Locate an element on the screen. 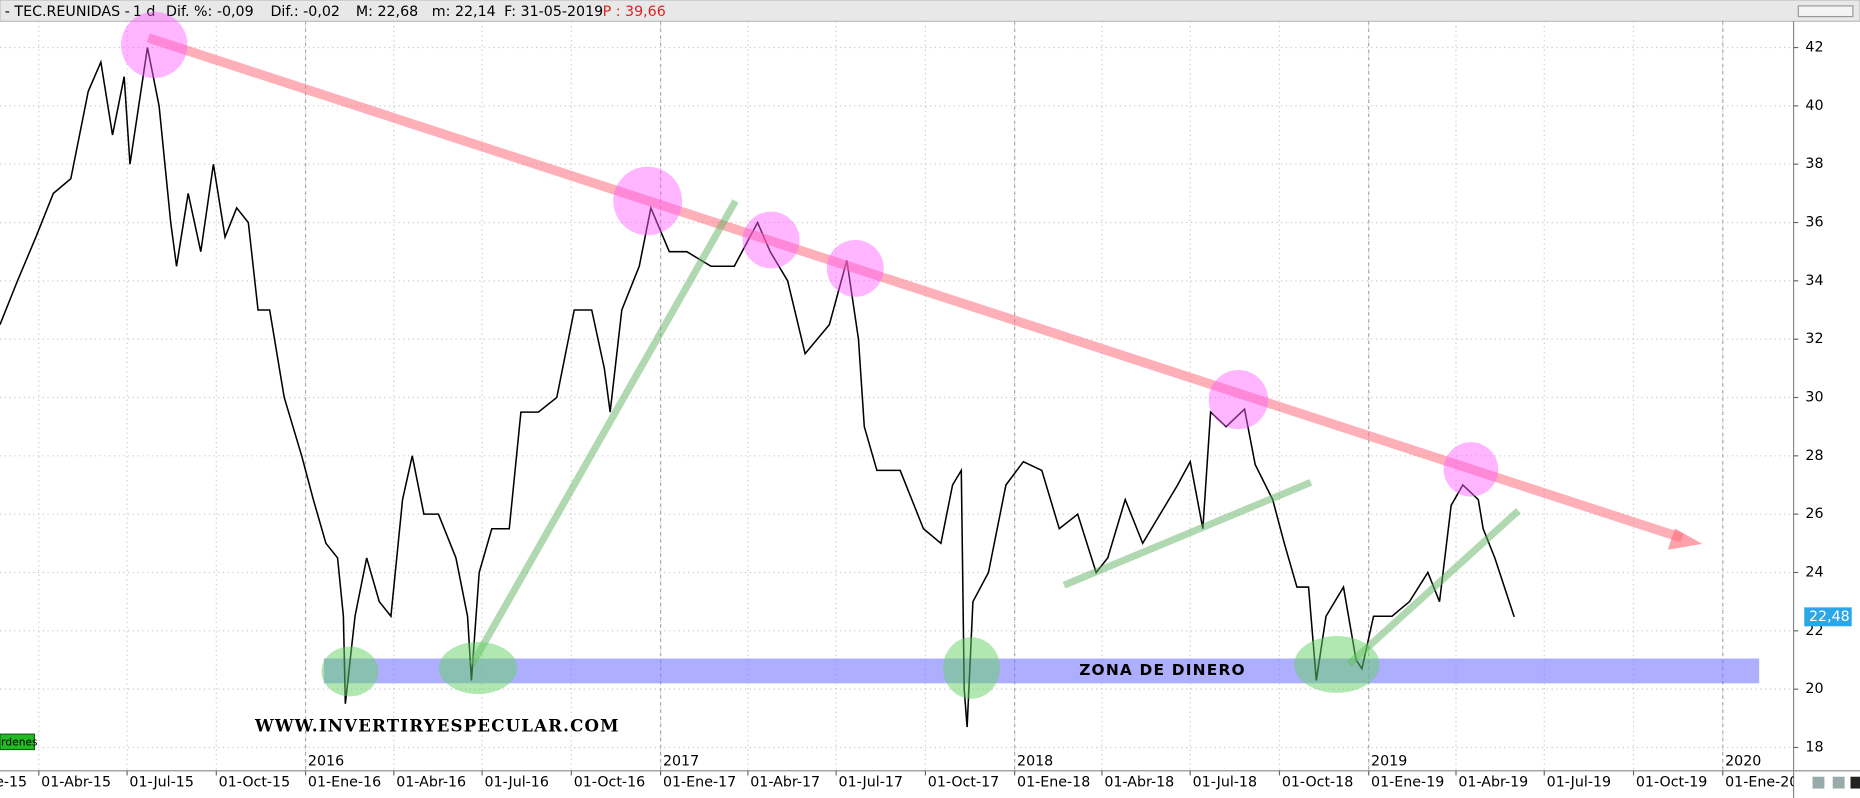 This screenshot has width=1860, height=798. orders-badge-label: rdenes is located at coordinates (19, 741).